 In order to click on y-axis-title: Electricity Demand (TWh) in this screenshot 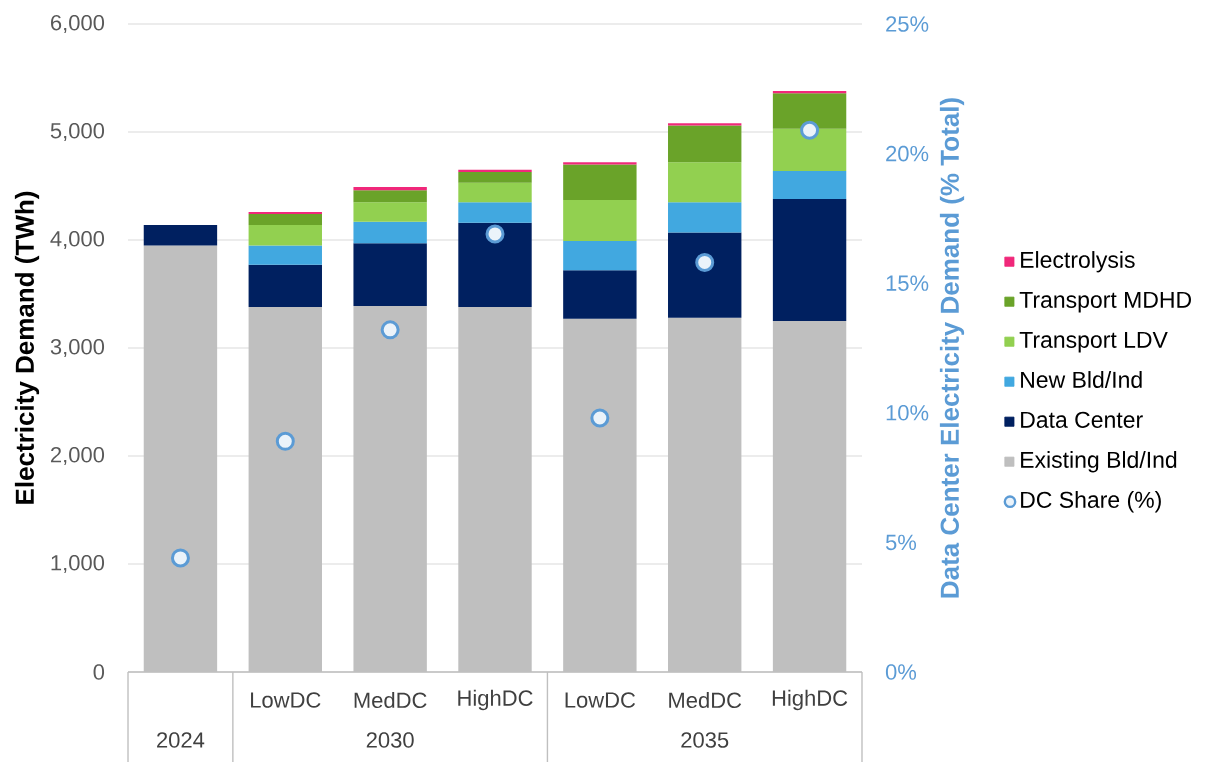, I will do `click(27, 347)`.